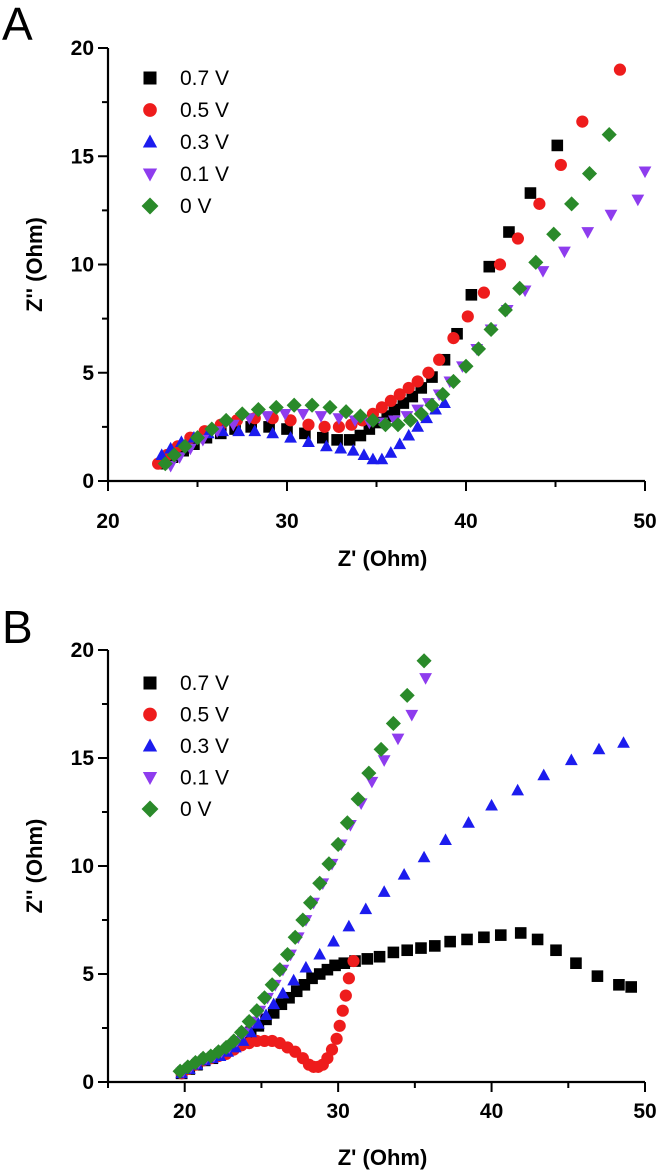 This screenshot has width=661, height=1175. What do you see at coordinates (644, 1111) in the screenshot?
I see `x-tick-label: 50` at bounding box center [644, 1111].